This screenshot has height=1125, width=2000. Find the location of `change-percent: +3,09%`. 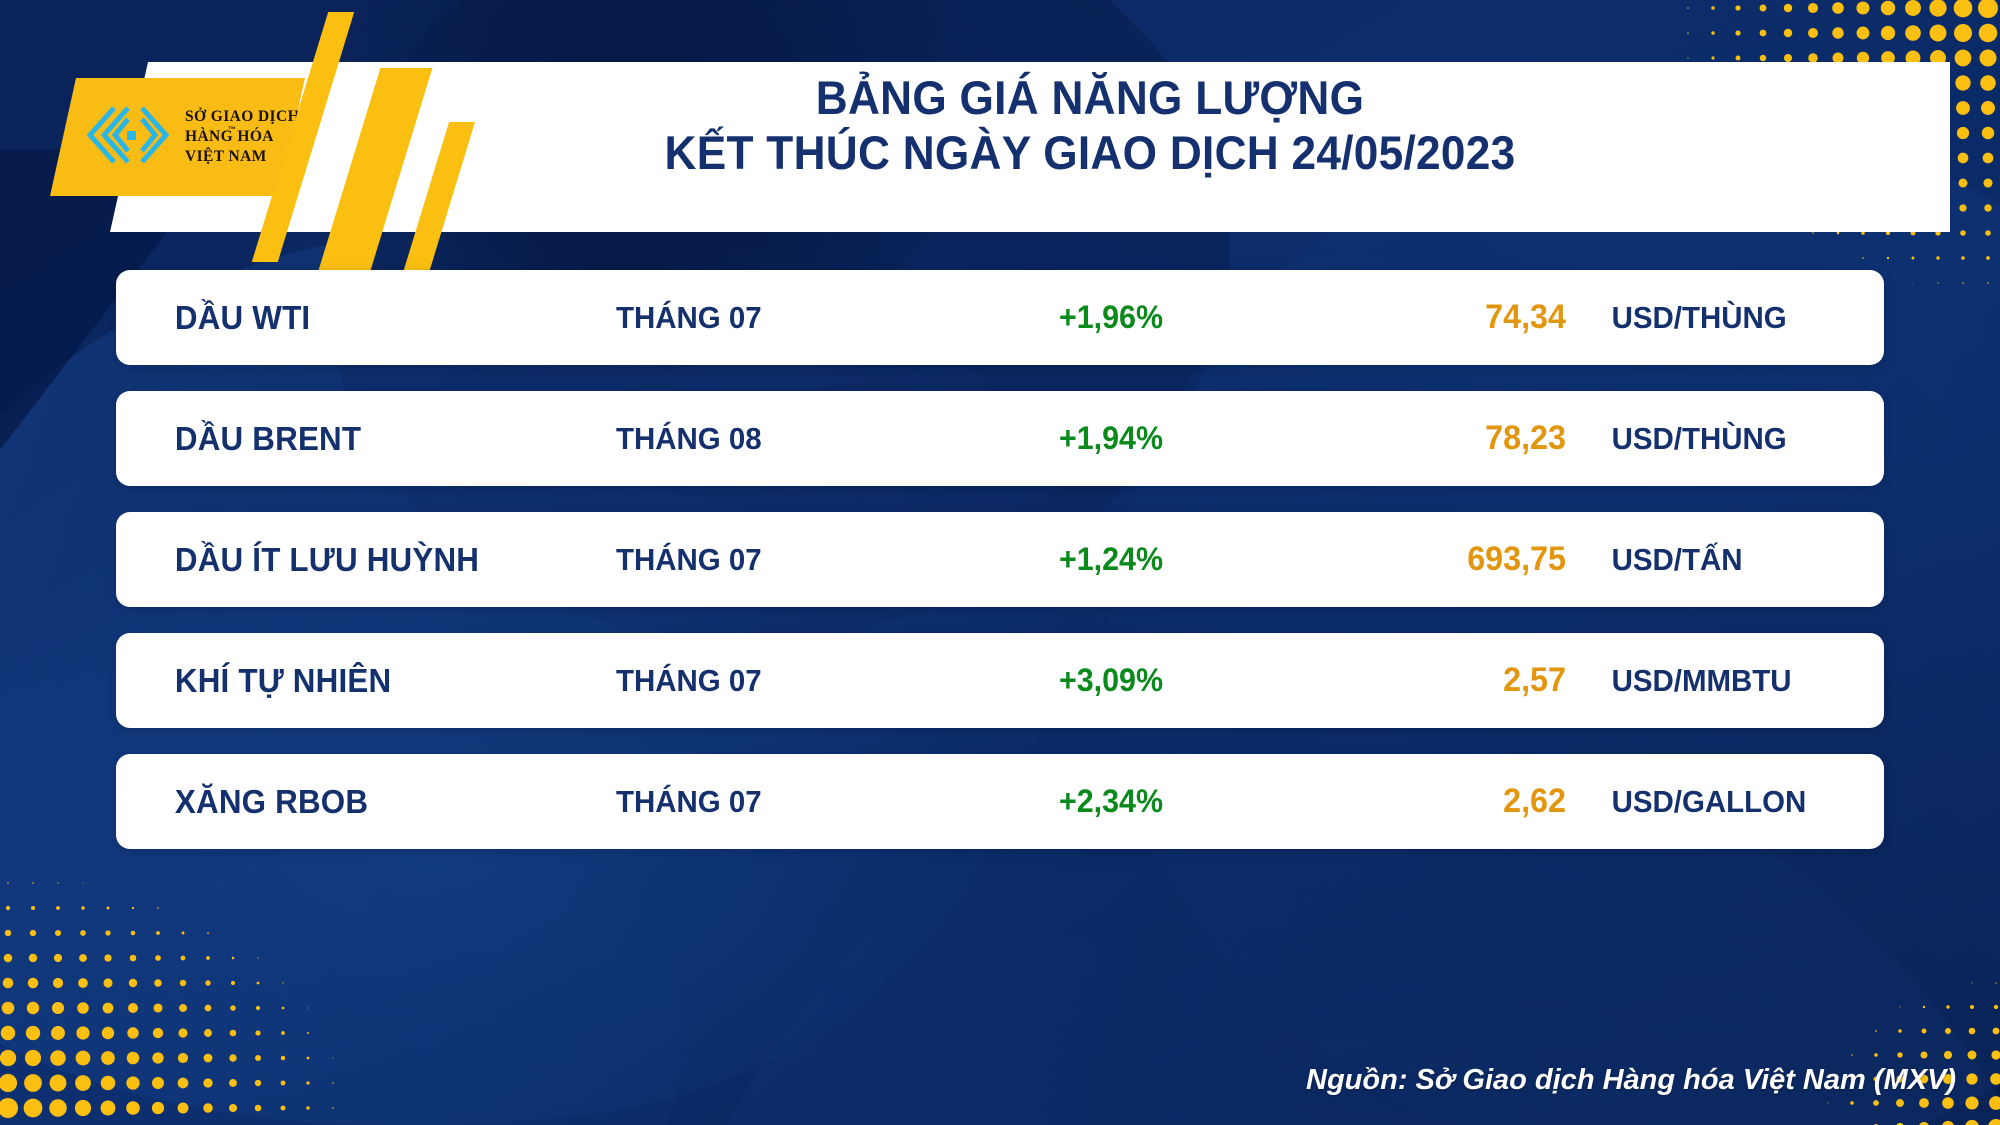

change-percent: +3,09% is located at coordinates (1111, 680).